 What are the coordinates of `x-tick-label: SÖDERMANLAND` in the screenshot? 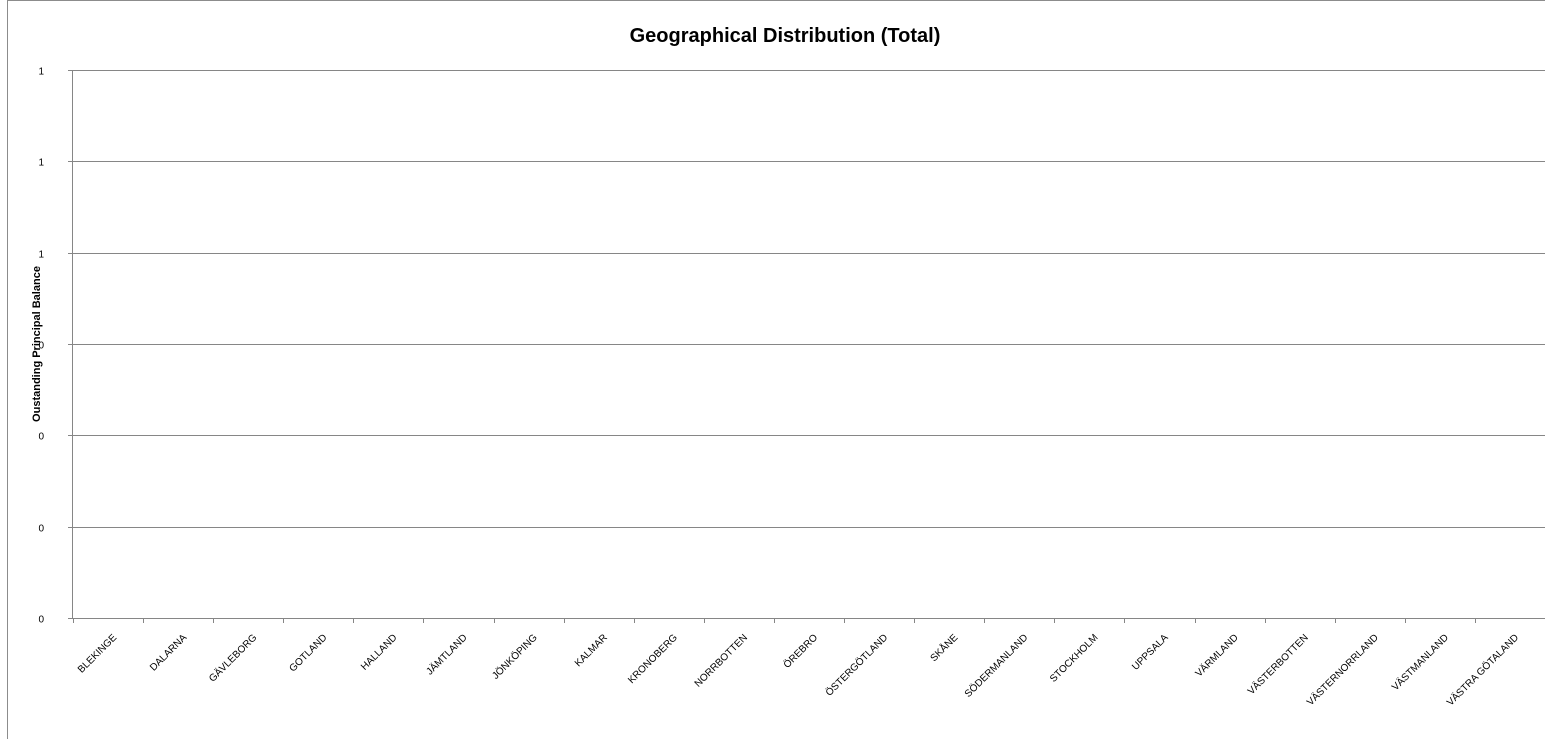 It's located at (996, 666).